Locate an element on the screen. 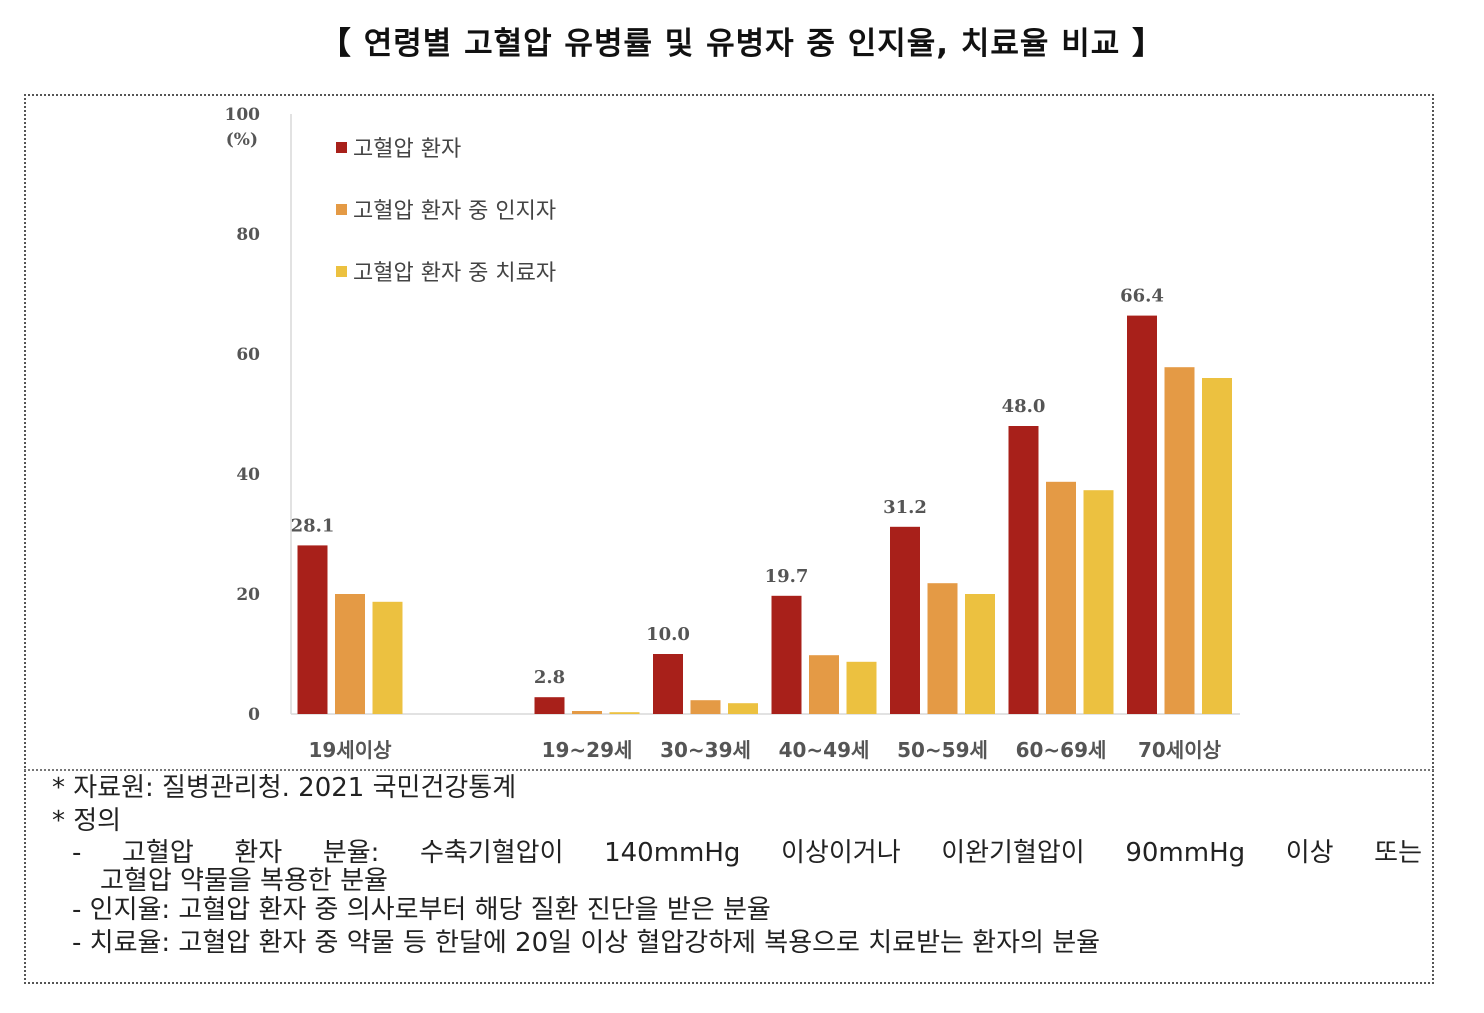 This screenshot has width=1484, height=1013. data-label: 48.0 is located at coordinates (1024, 406).